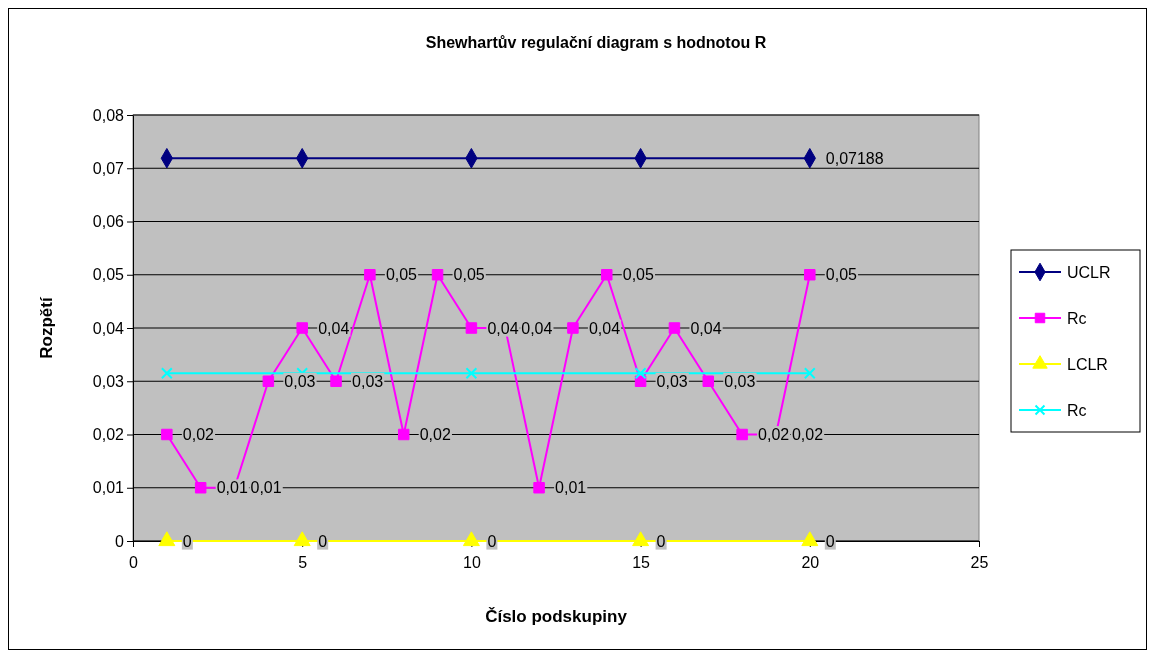 The width and height of the screenshot is (1155, 657). I want to click on y-axis-title: Rozpětí, so click(46, 327).